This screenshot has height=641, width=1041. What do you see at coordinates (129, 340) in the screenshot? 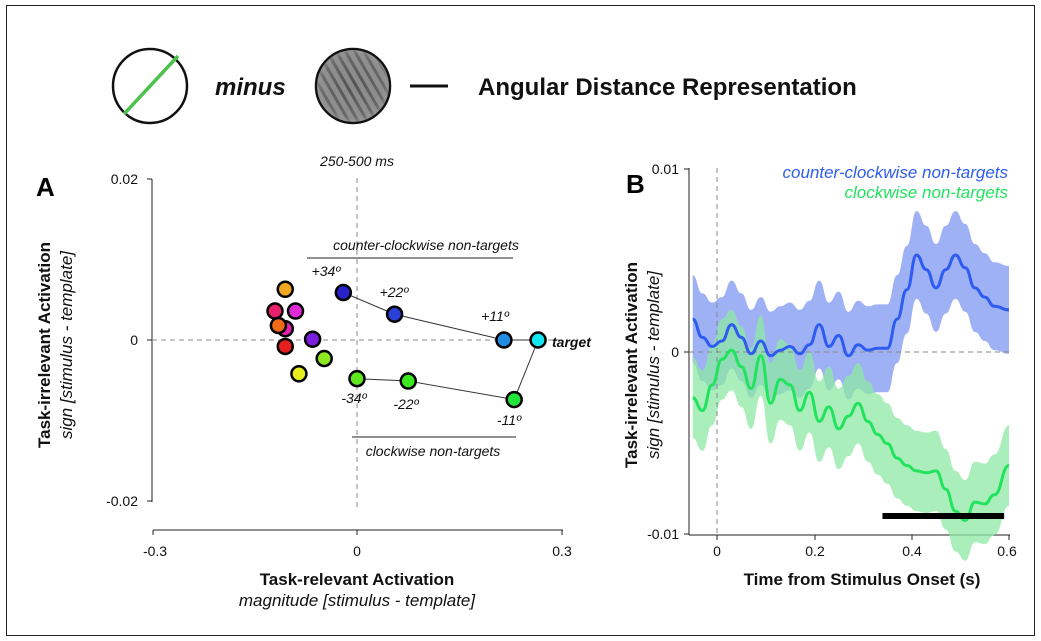
I see `y-ticks-a: 0.02 0 -0.02` at bounding box center [129, 340].